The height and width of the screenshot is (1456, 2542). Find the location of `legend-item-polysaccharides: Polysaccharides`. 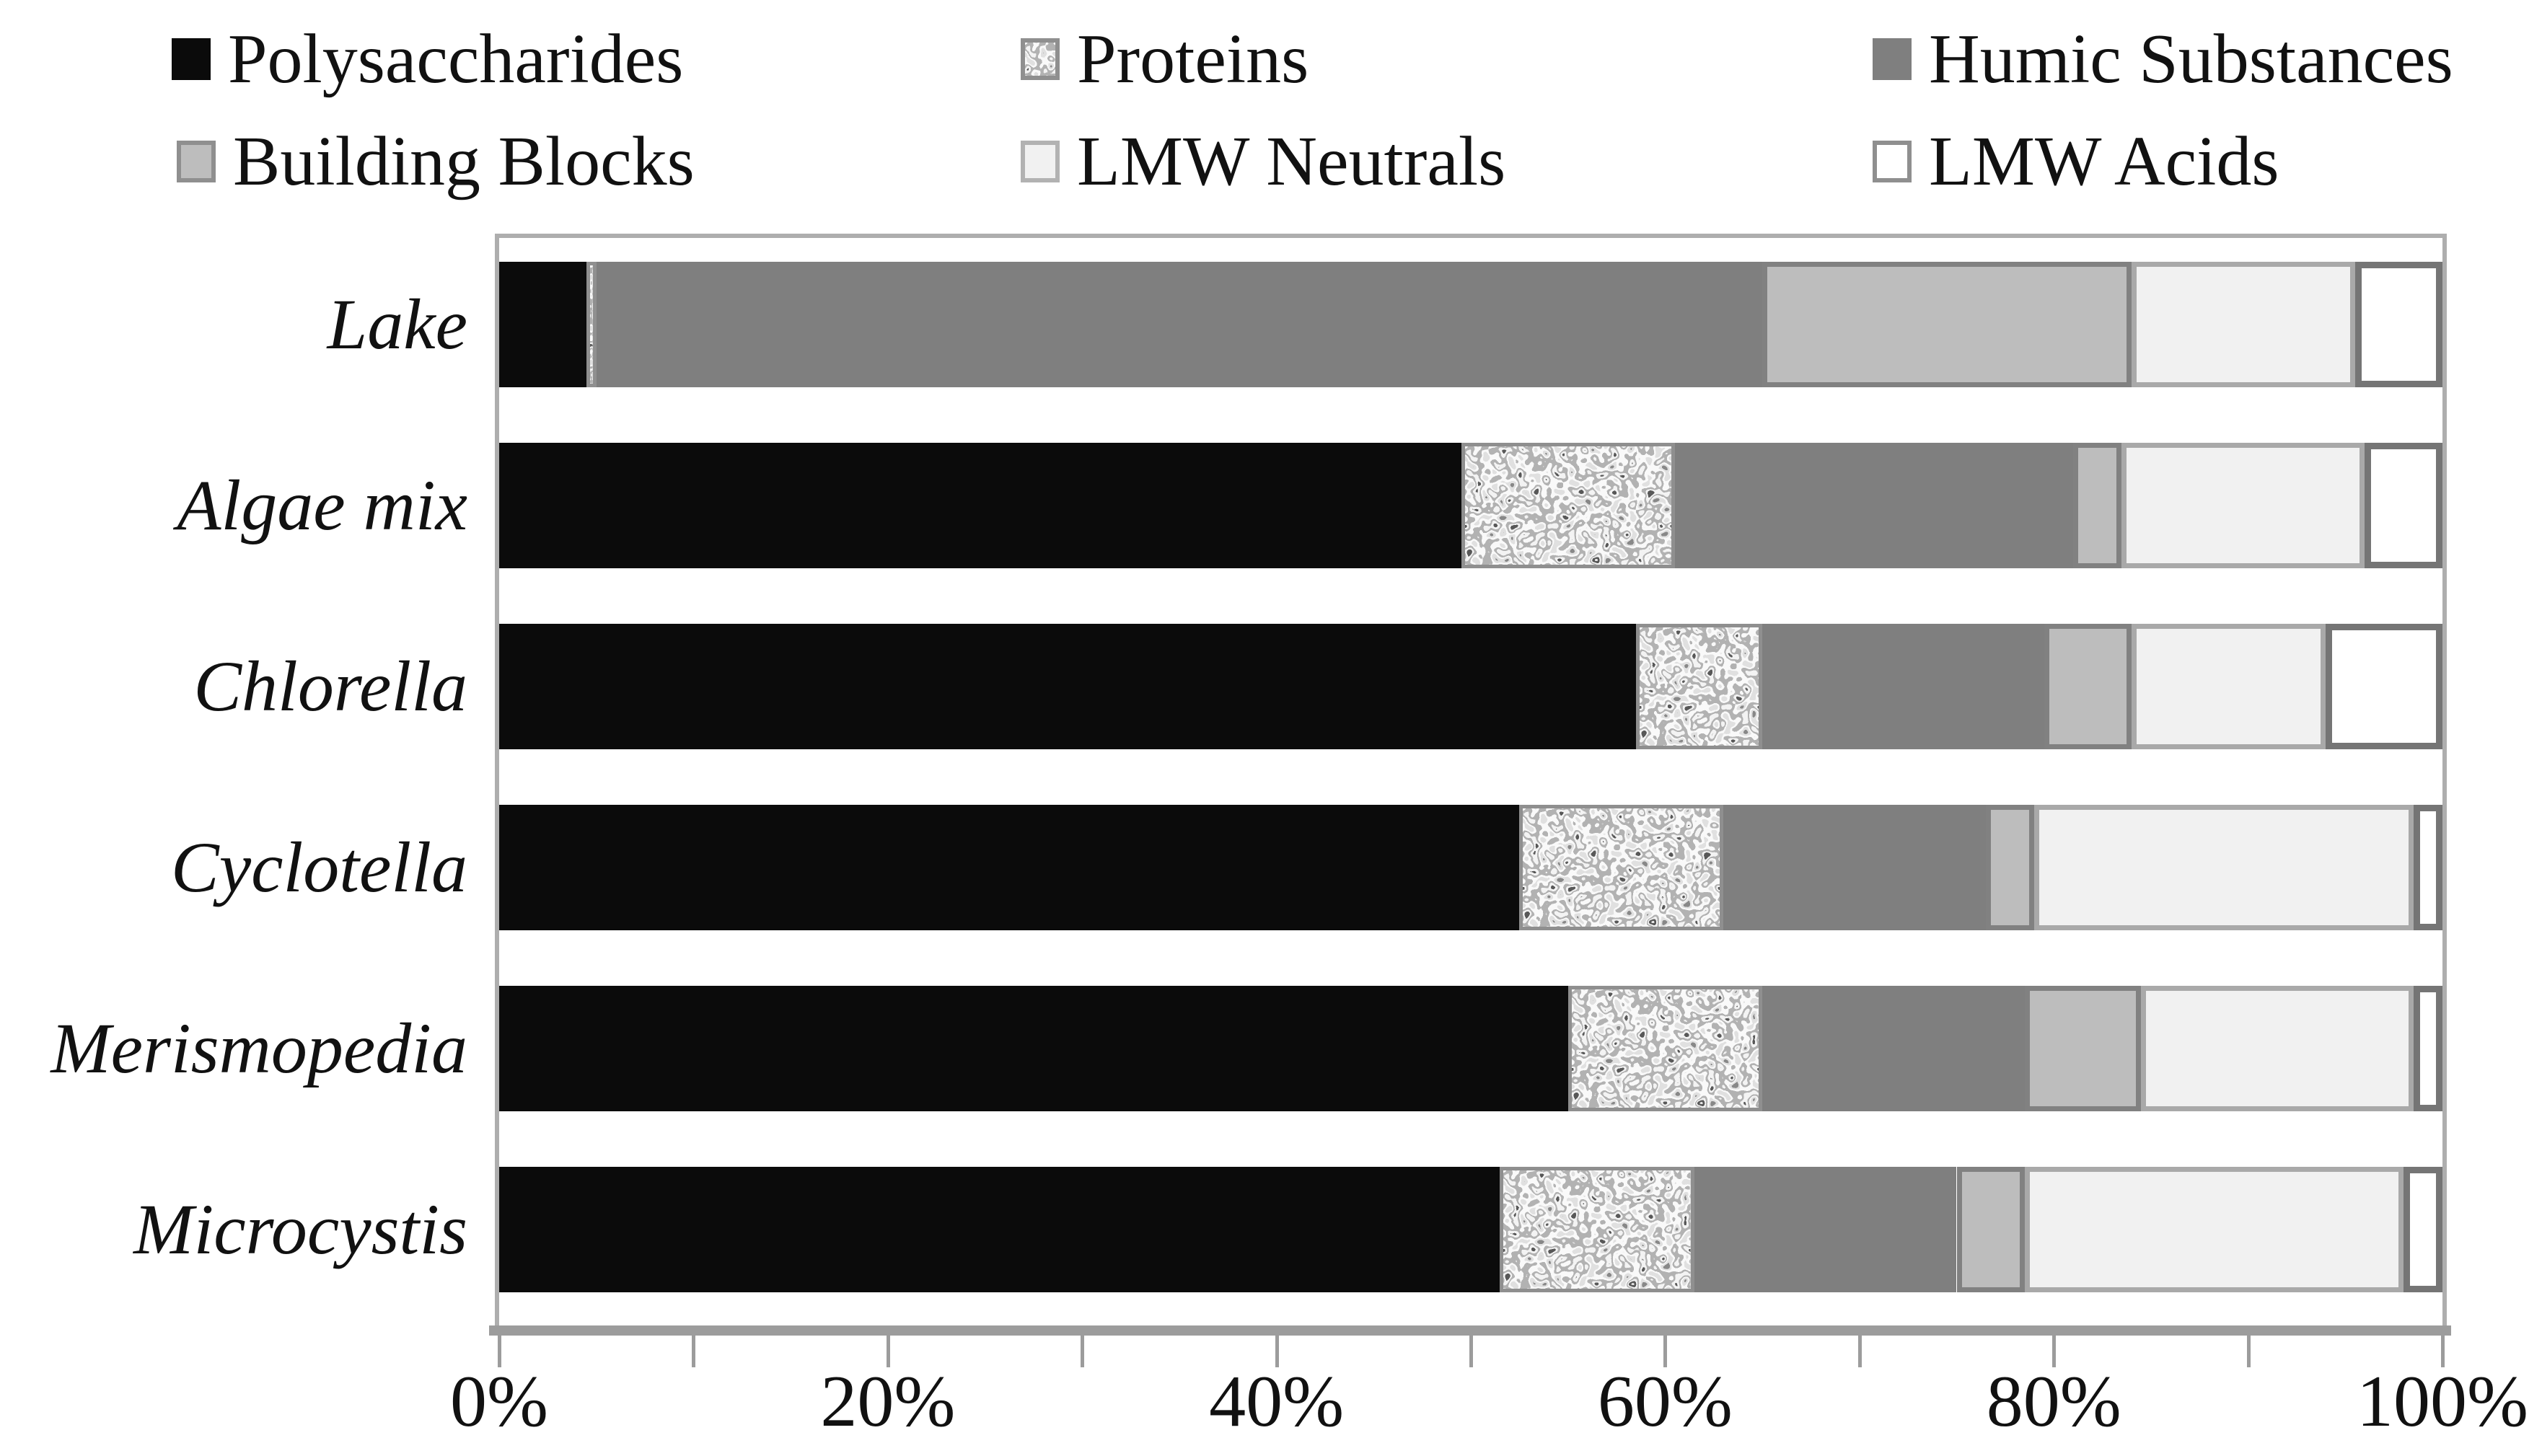

legend-item-polysaccharides: Polysaccharides is located at coordinates (427, 59).